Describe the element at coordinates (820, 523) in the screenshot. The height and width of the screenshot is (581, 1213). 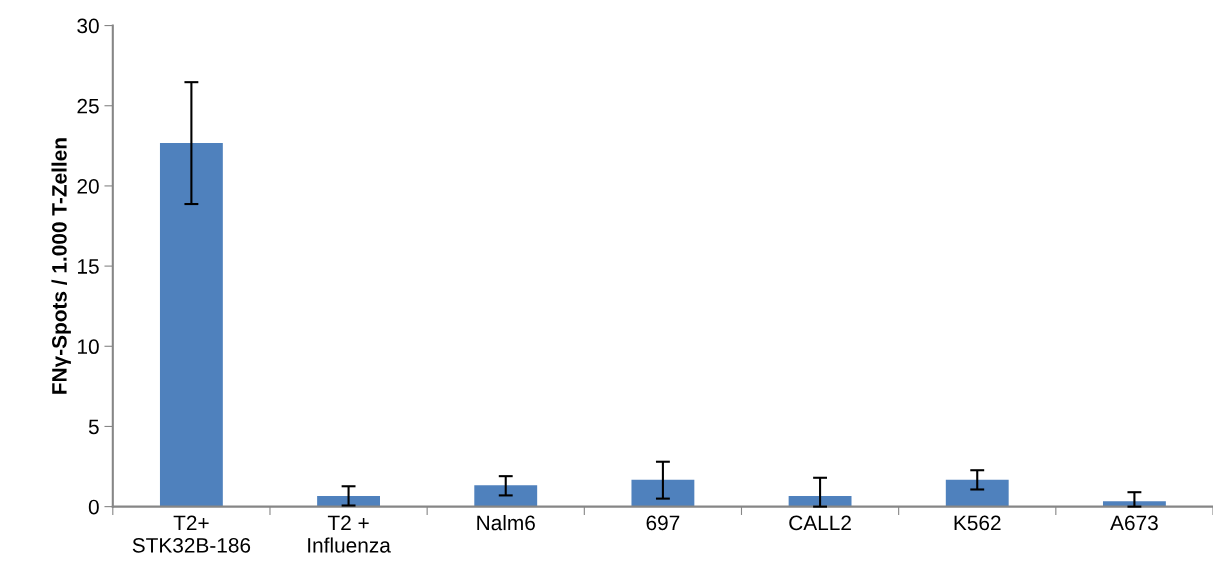
I see `x-tick-label: CALL2` at that location.